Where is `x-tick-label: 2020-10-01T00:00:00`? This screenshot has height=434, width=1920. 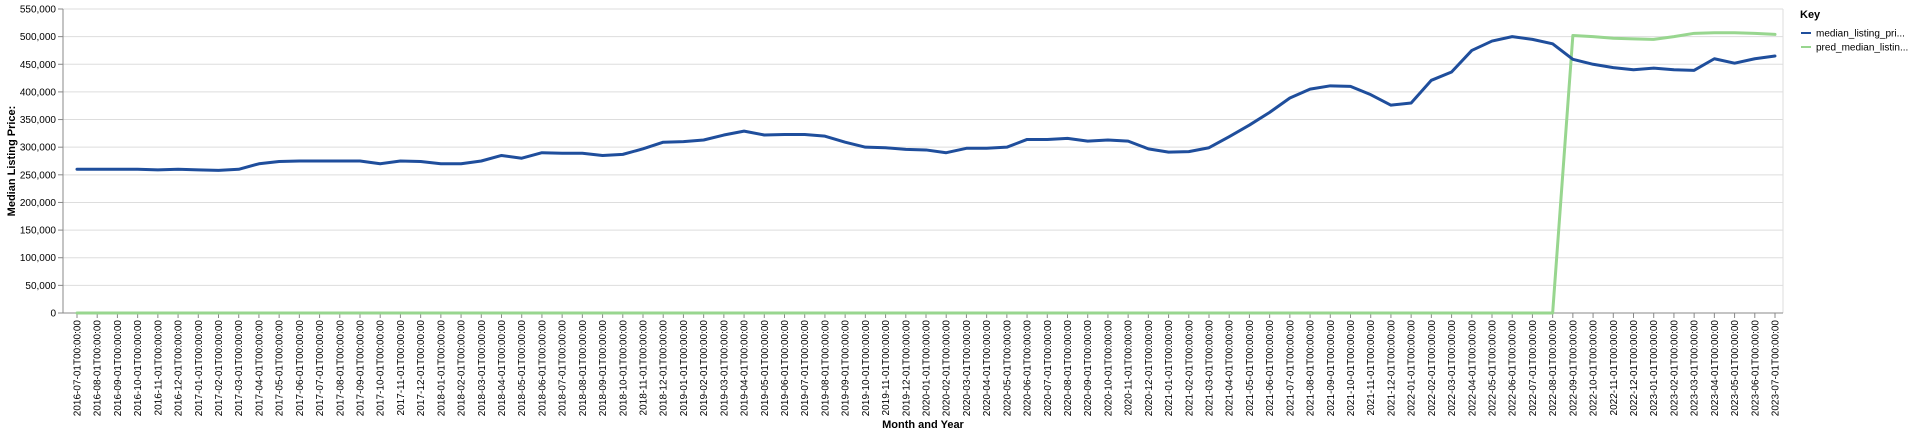
x-tick-label: 2020-10-01T00:00:00 is located at coordinates (1108, 368).